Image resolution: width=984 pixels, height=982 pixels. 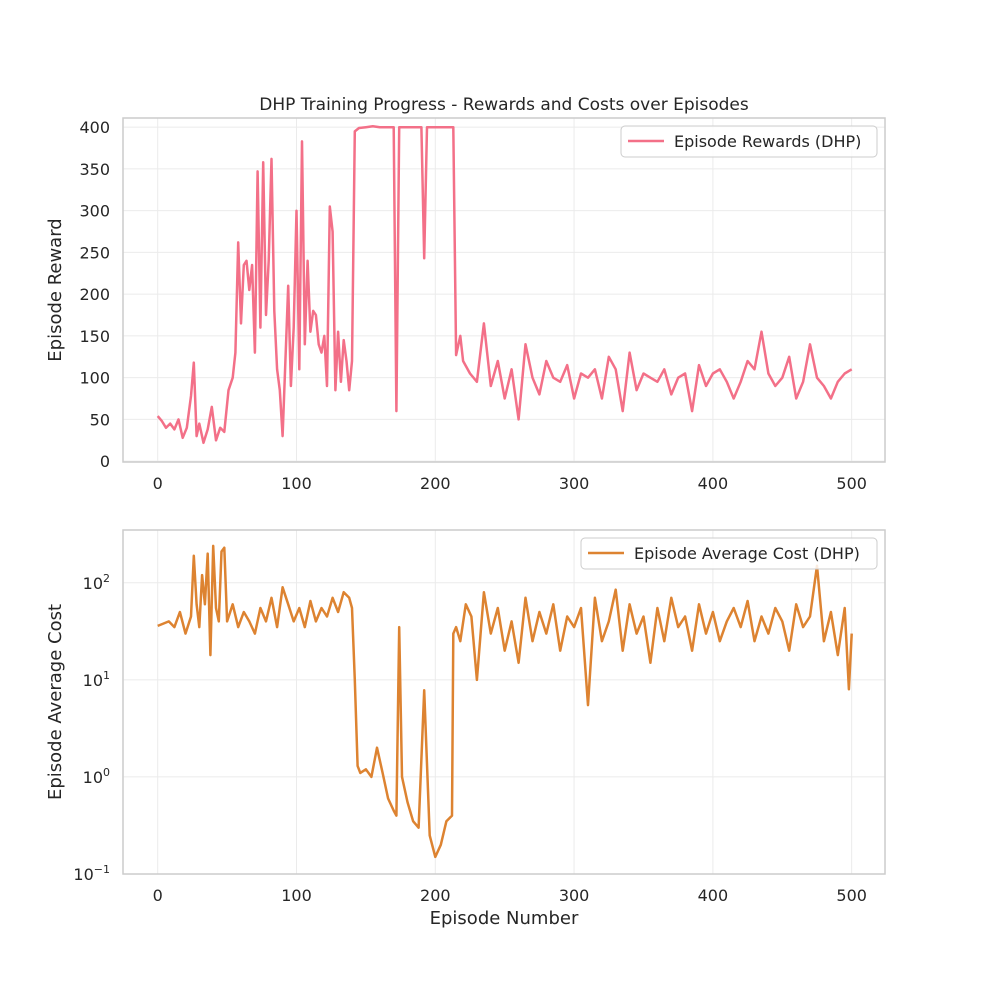 I want to click on y-tick-label: 50, so click(x=100, y=419).